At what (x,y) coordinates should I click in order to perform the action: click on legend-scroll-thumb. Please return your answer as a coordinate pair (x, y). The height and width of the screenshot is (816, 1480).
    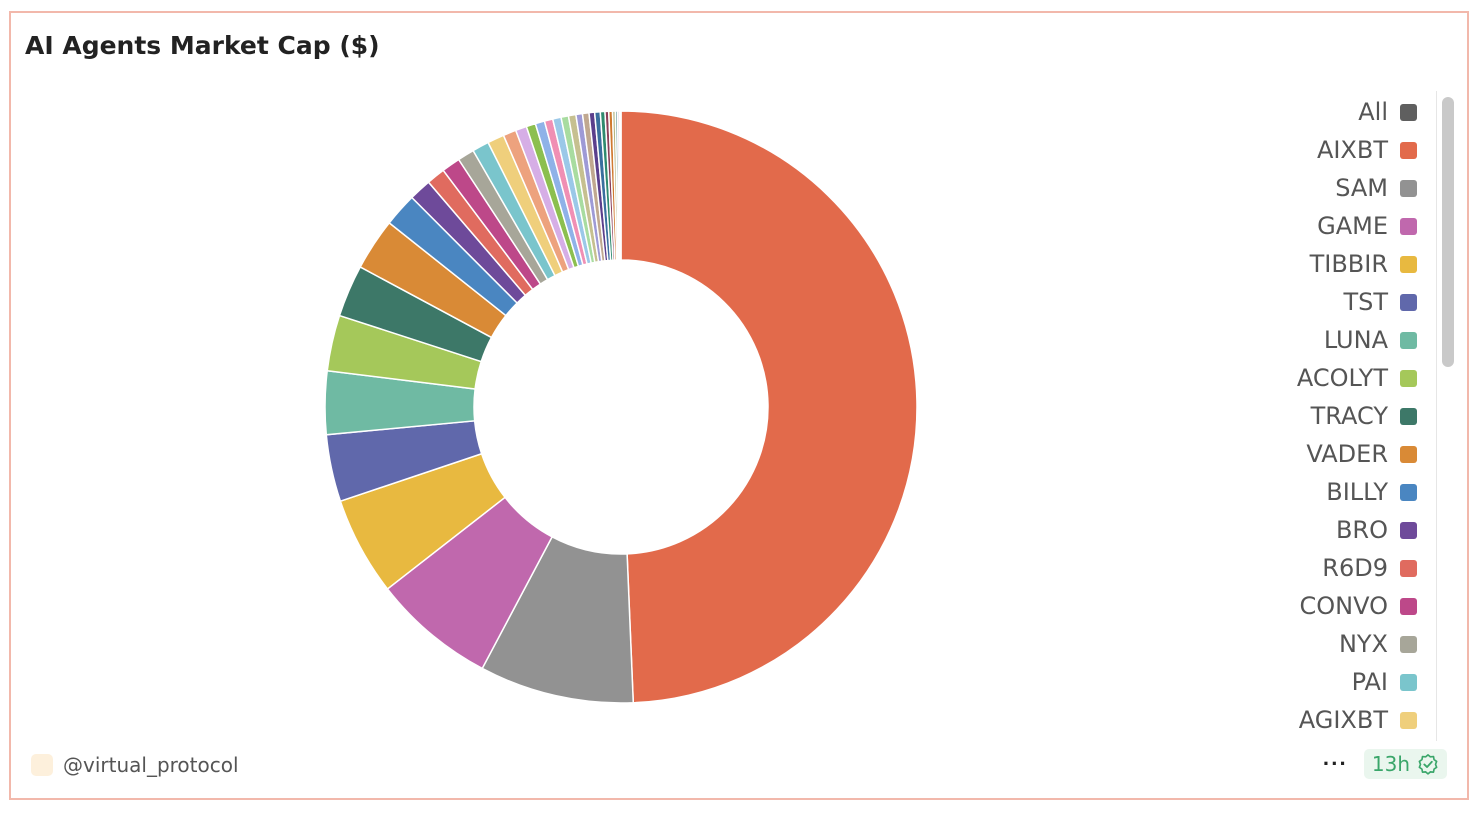
    Looking at the image, I should click on (1448, 232).